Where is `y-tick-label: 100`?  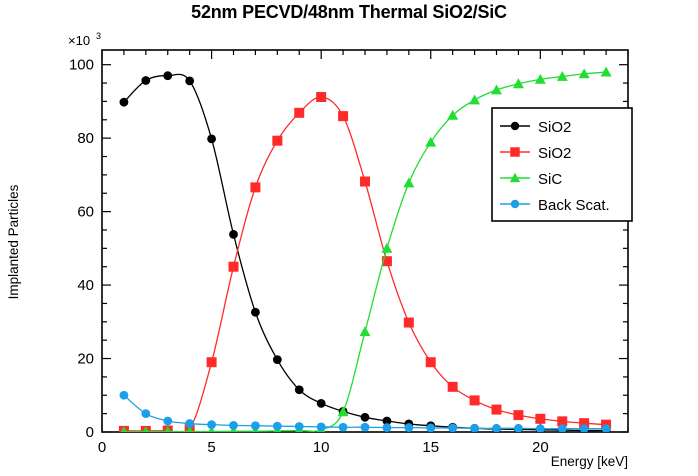 y-tick-label: 100 is located at coordinates (81, 65).